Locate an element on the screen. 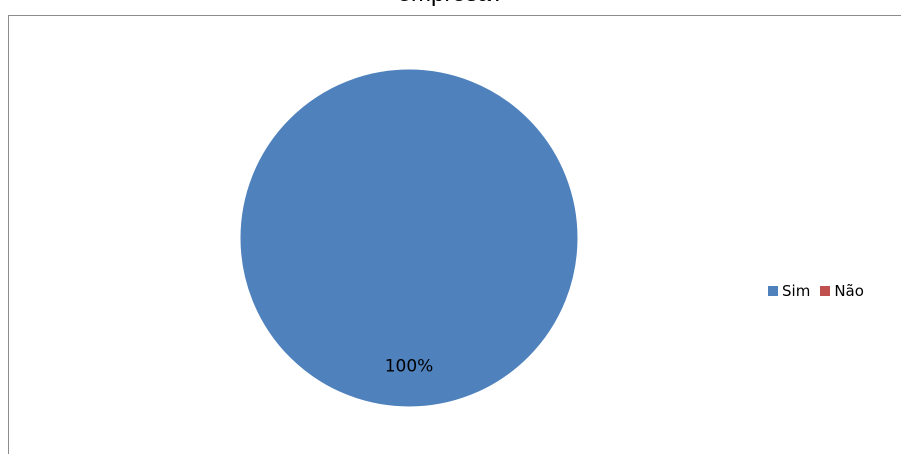 The width and height of the screenshot is (902, 454). legend-swatch-nao is located at coordinates (825, 291).